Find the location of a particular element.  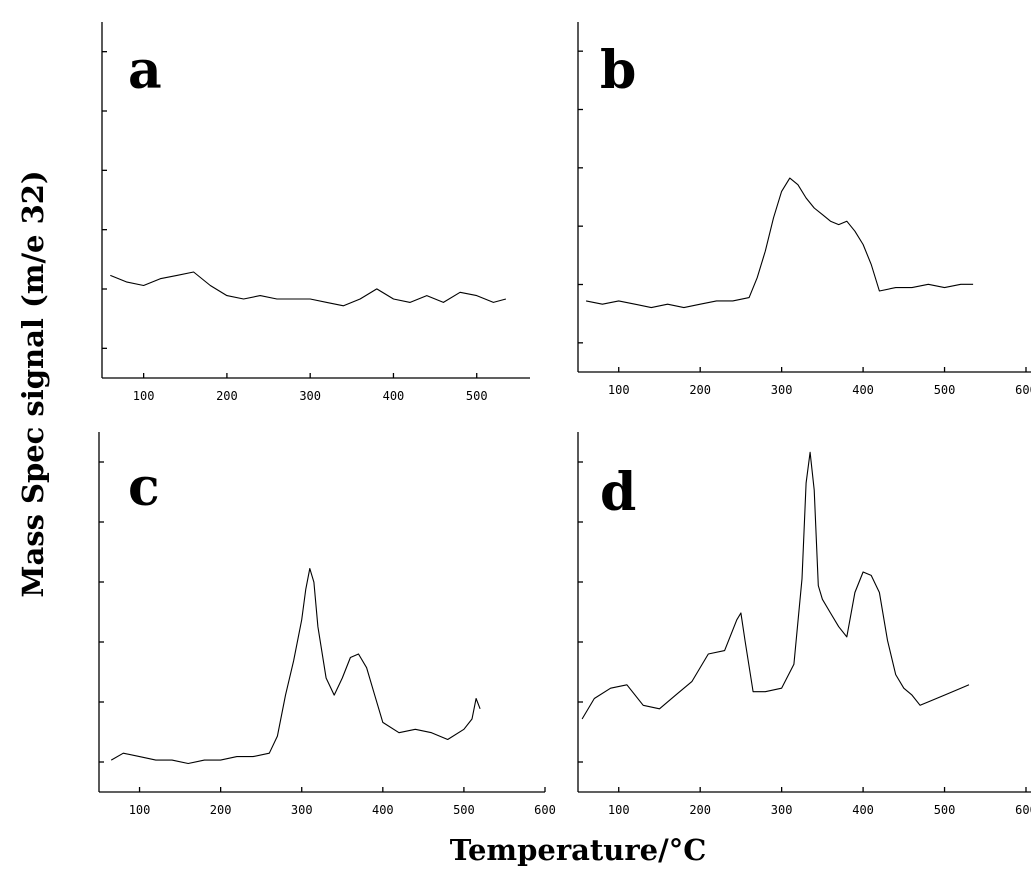

x-tick-label-c: 400 is located at coordinates (383, 810).